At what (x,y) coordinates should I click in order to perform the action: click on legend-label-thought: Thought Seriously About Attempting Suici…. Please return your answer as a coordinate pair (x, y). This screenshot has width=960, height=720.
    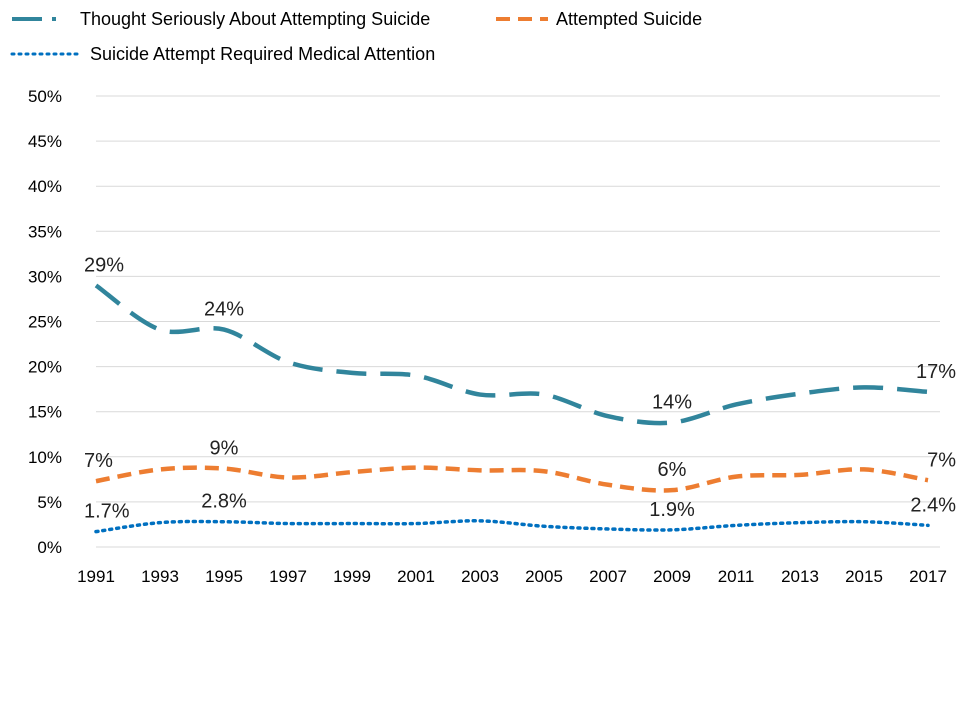
    Looking at the image, I should click on (255, 19).